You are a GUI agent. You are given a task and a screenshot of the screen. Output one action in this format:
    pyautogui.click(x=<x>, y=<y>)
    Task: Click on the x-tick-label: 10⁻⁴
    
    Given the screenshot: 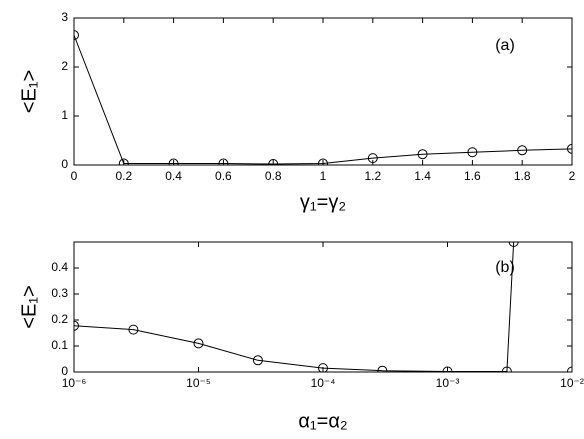 What is the action you would take?
    pyautogui.click(x=323, y=383)
    